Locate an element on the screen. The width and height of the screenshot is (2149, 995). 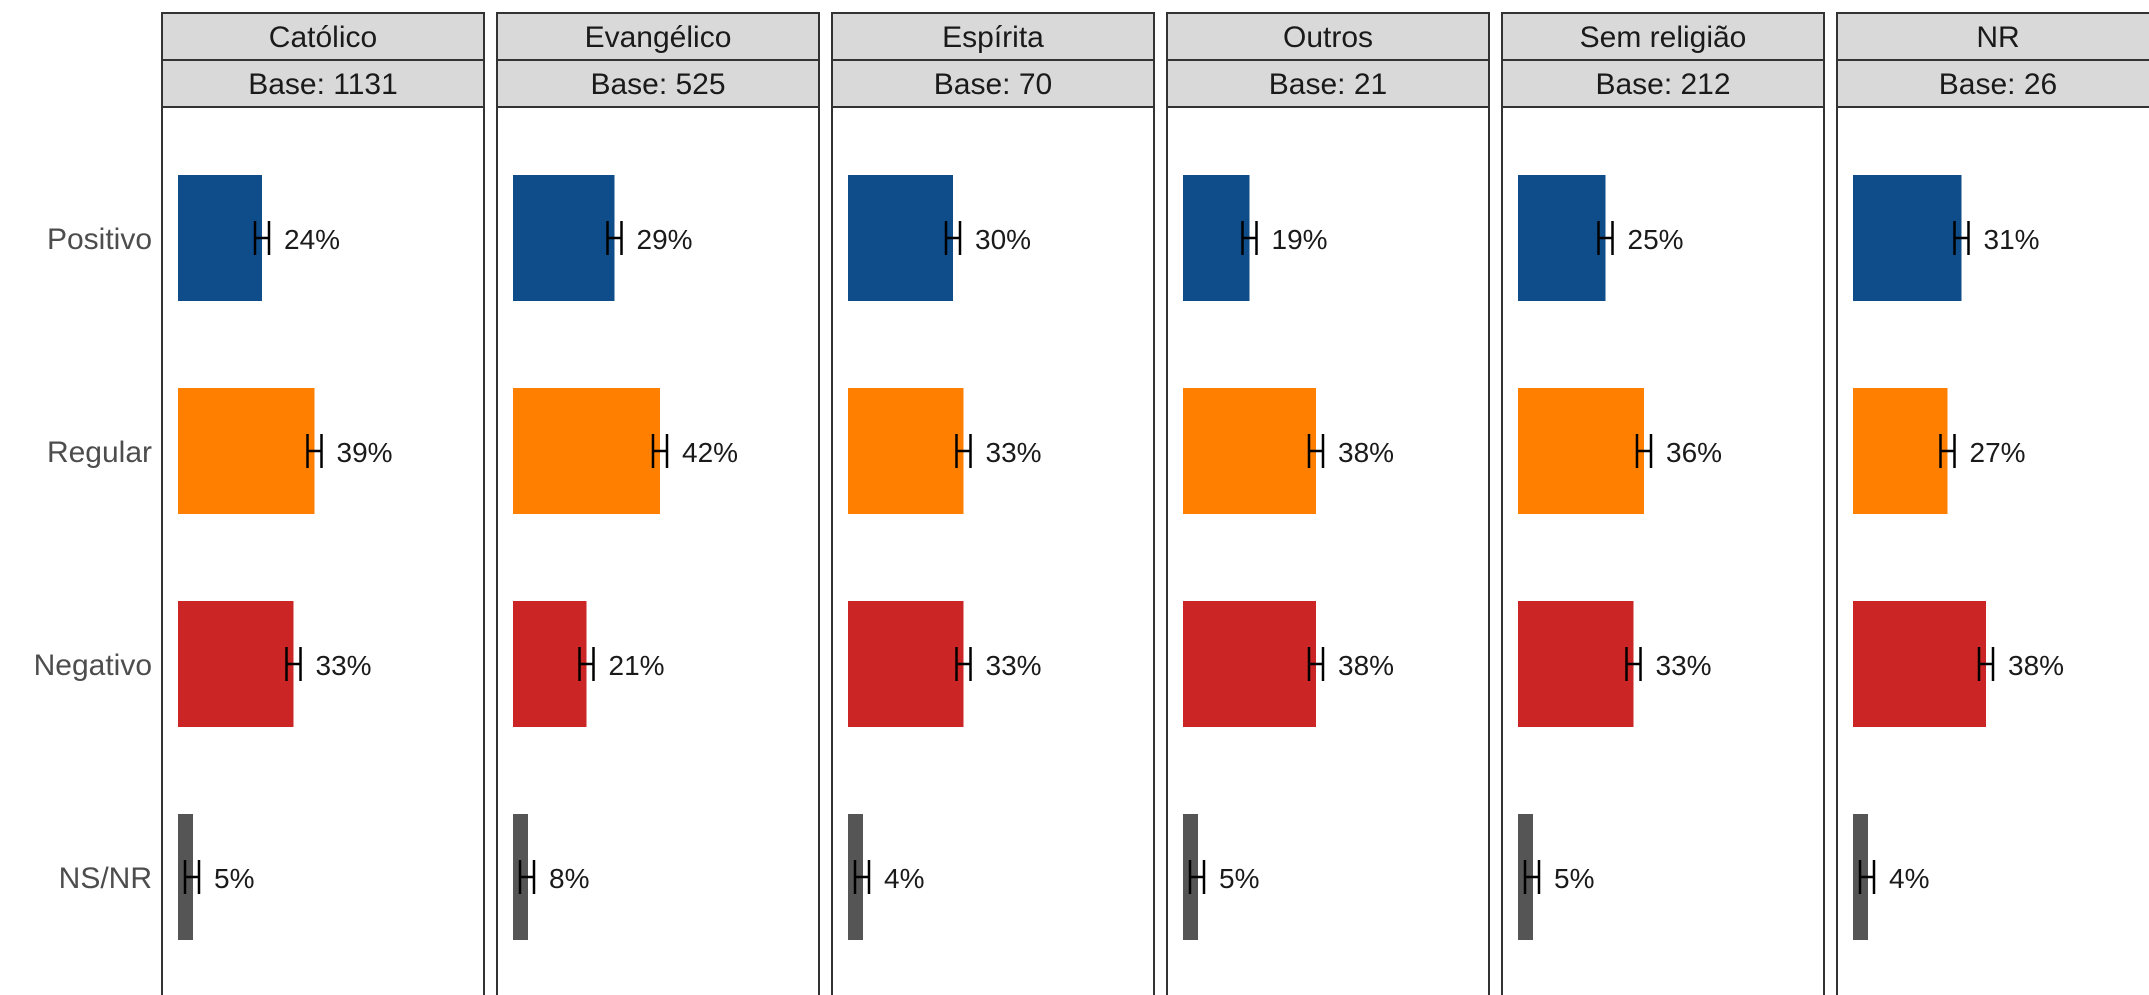
data-label: 21% is located at coordinates (637, 665).